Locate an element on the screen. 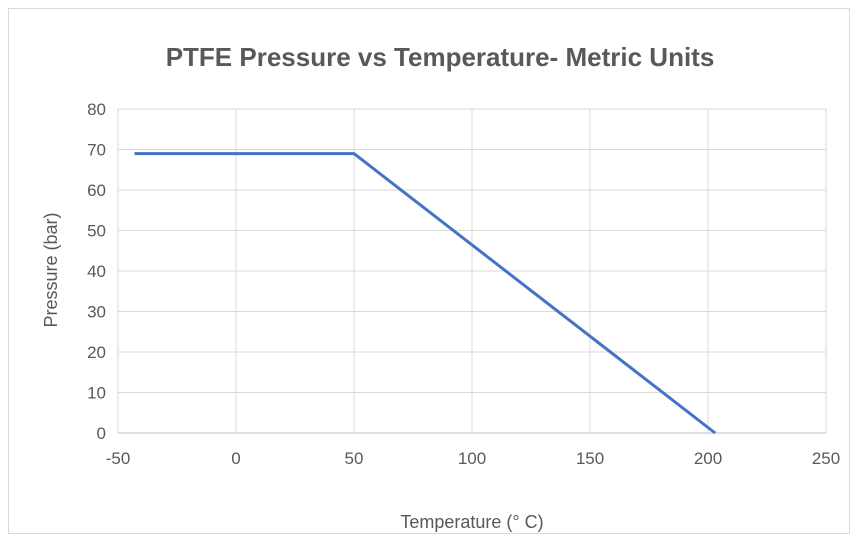 The width and height of the screenshot is (858, 542). x-axis-ticks: -50 0 50 100 150 200 250 is located at coordinates (473, 458).